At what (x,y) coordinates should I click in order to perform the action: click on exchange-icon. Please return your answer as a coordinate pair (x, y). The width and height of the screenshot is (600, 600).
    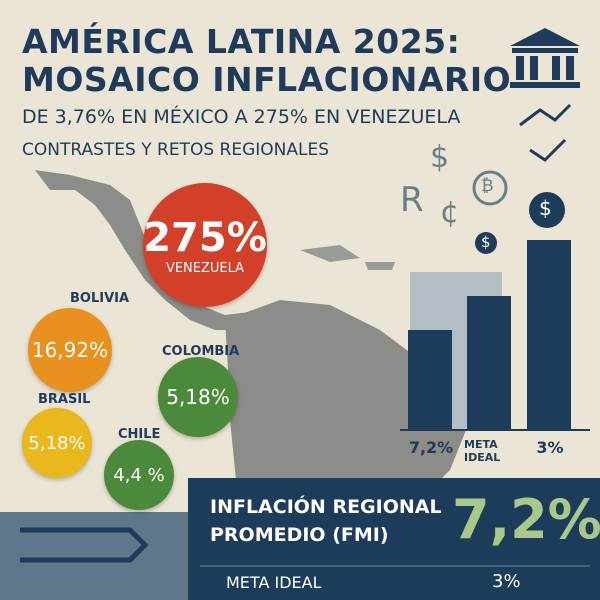
    Looking at the image, I should click on (545, 132).